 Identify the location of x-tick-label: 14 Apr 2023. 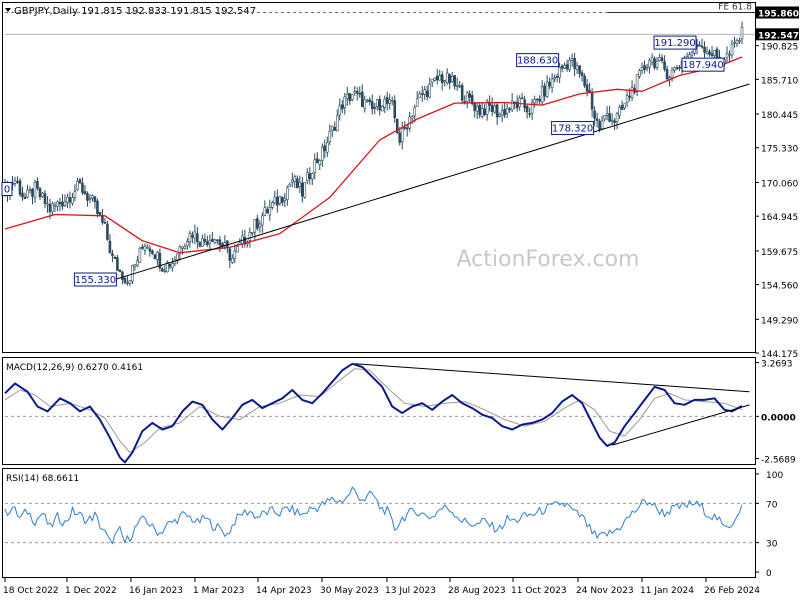
(284, 591).